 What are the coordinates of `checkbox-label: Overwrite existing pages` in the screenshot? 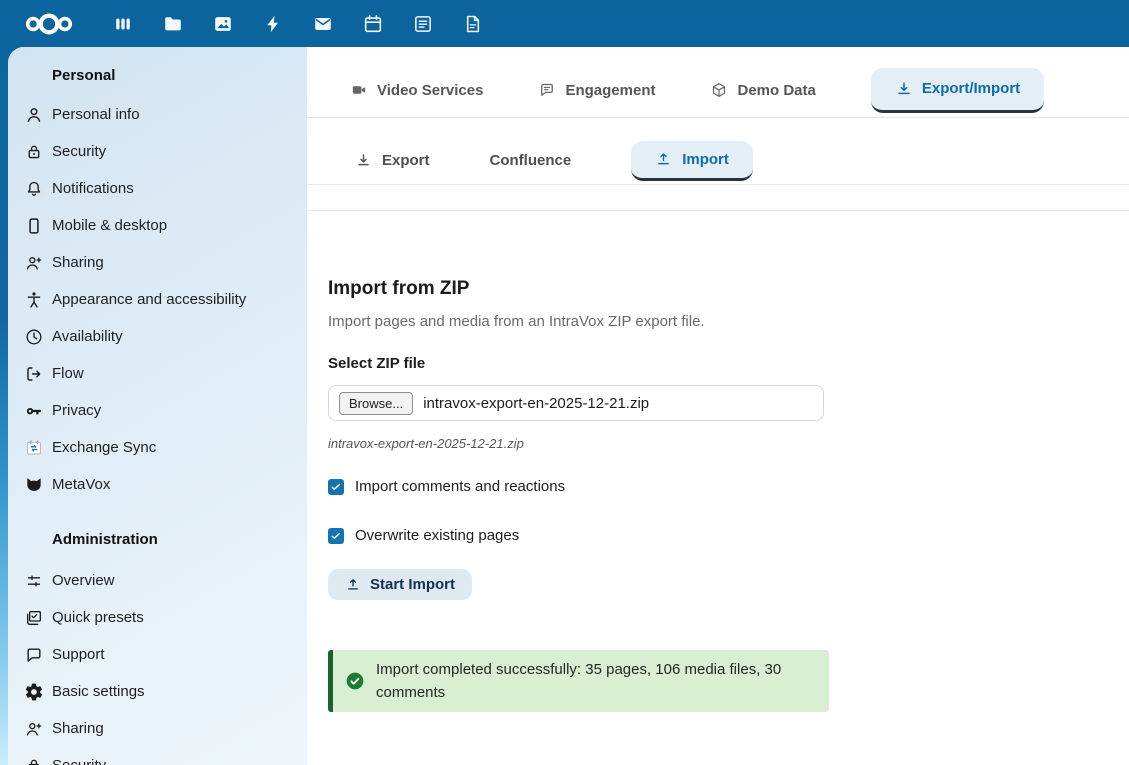 It's located at (437, 535).